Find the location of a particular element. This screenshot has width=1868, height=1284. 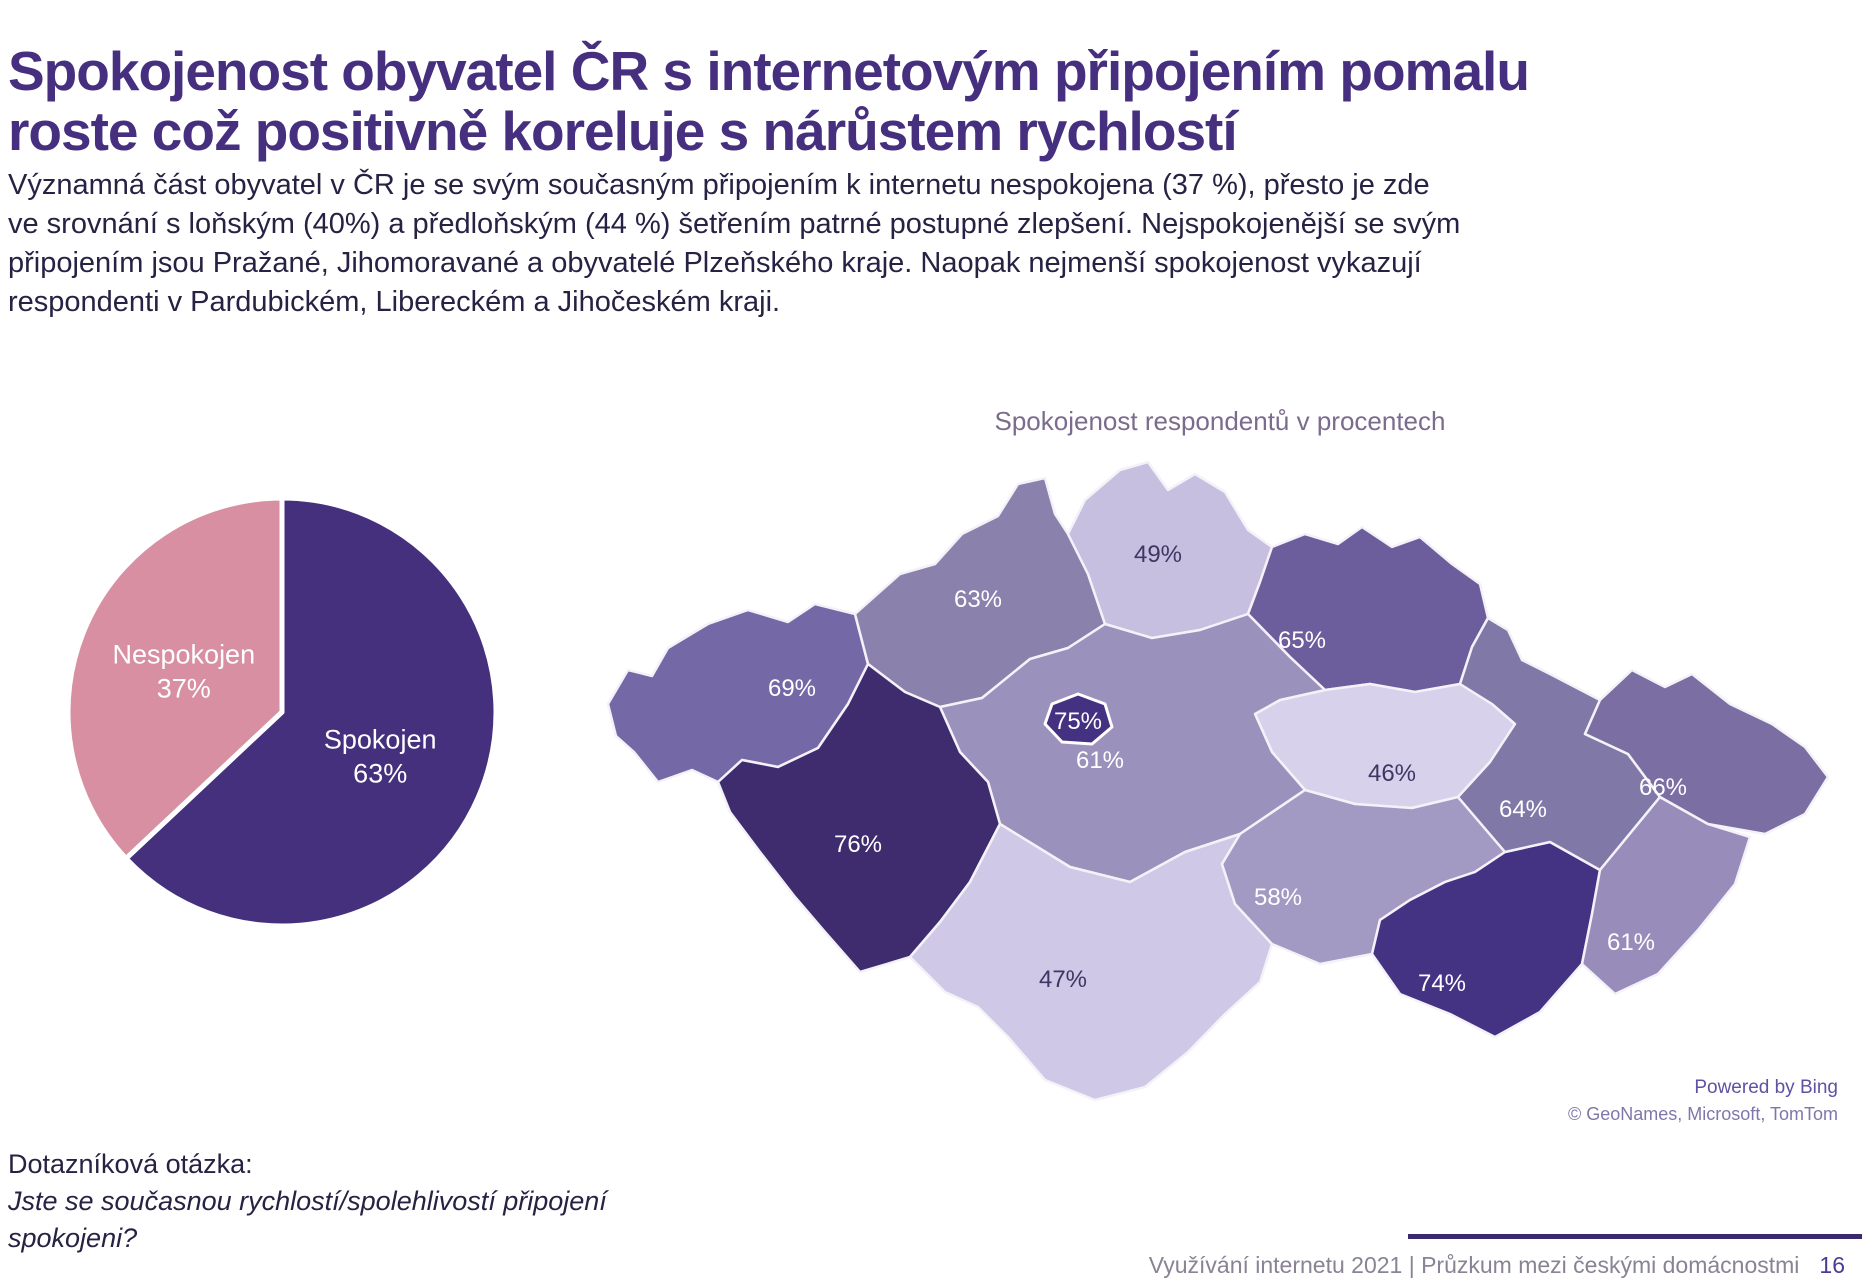

region-label-vysocina: 58% is located at coordinates (1278, 897).